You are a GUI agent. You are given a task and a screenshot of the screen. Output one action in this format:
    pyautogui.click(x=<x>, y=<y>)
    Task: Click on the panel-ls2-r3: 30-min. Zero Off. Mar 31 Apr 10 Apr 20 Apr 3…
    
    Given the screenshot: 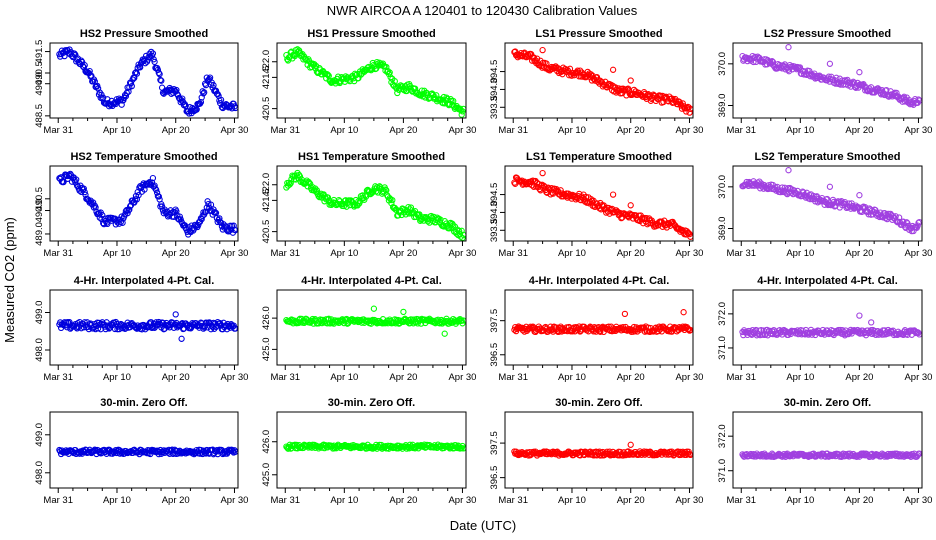 What is the action you would take?
    pyautogui.click(x=824, y=451)
    